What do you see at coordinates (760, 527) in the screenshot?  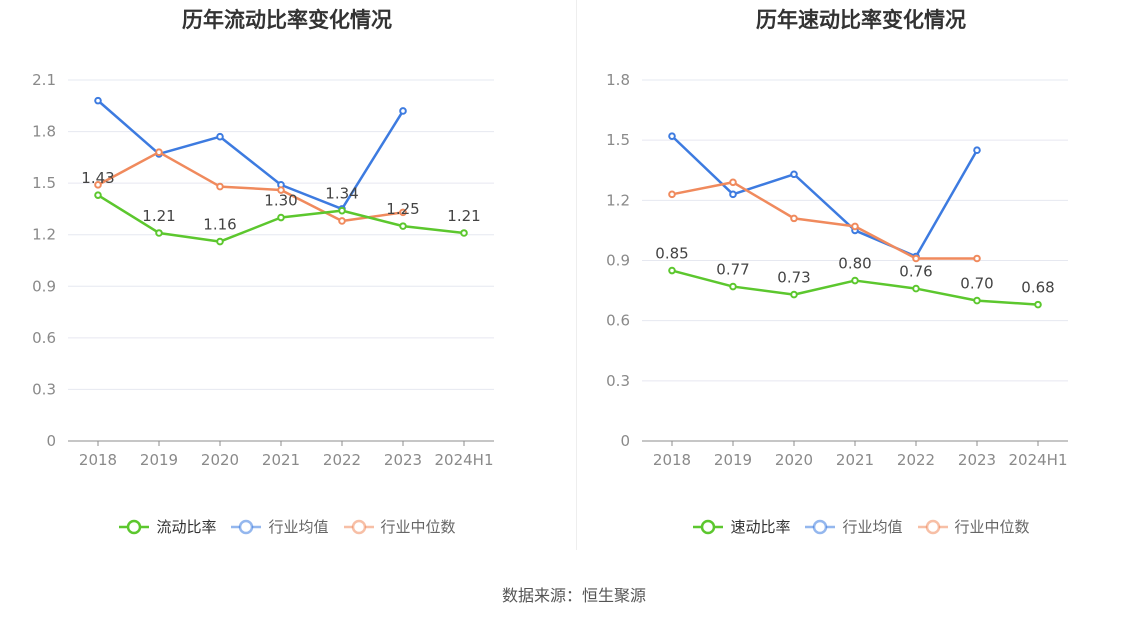 I see `legend-label: 速动比率` at bounding box center [760, 527].